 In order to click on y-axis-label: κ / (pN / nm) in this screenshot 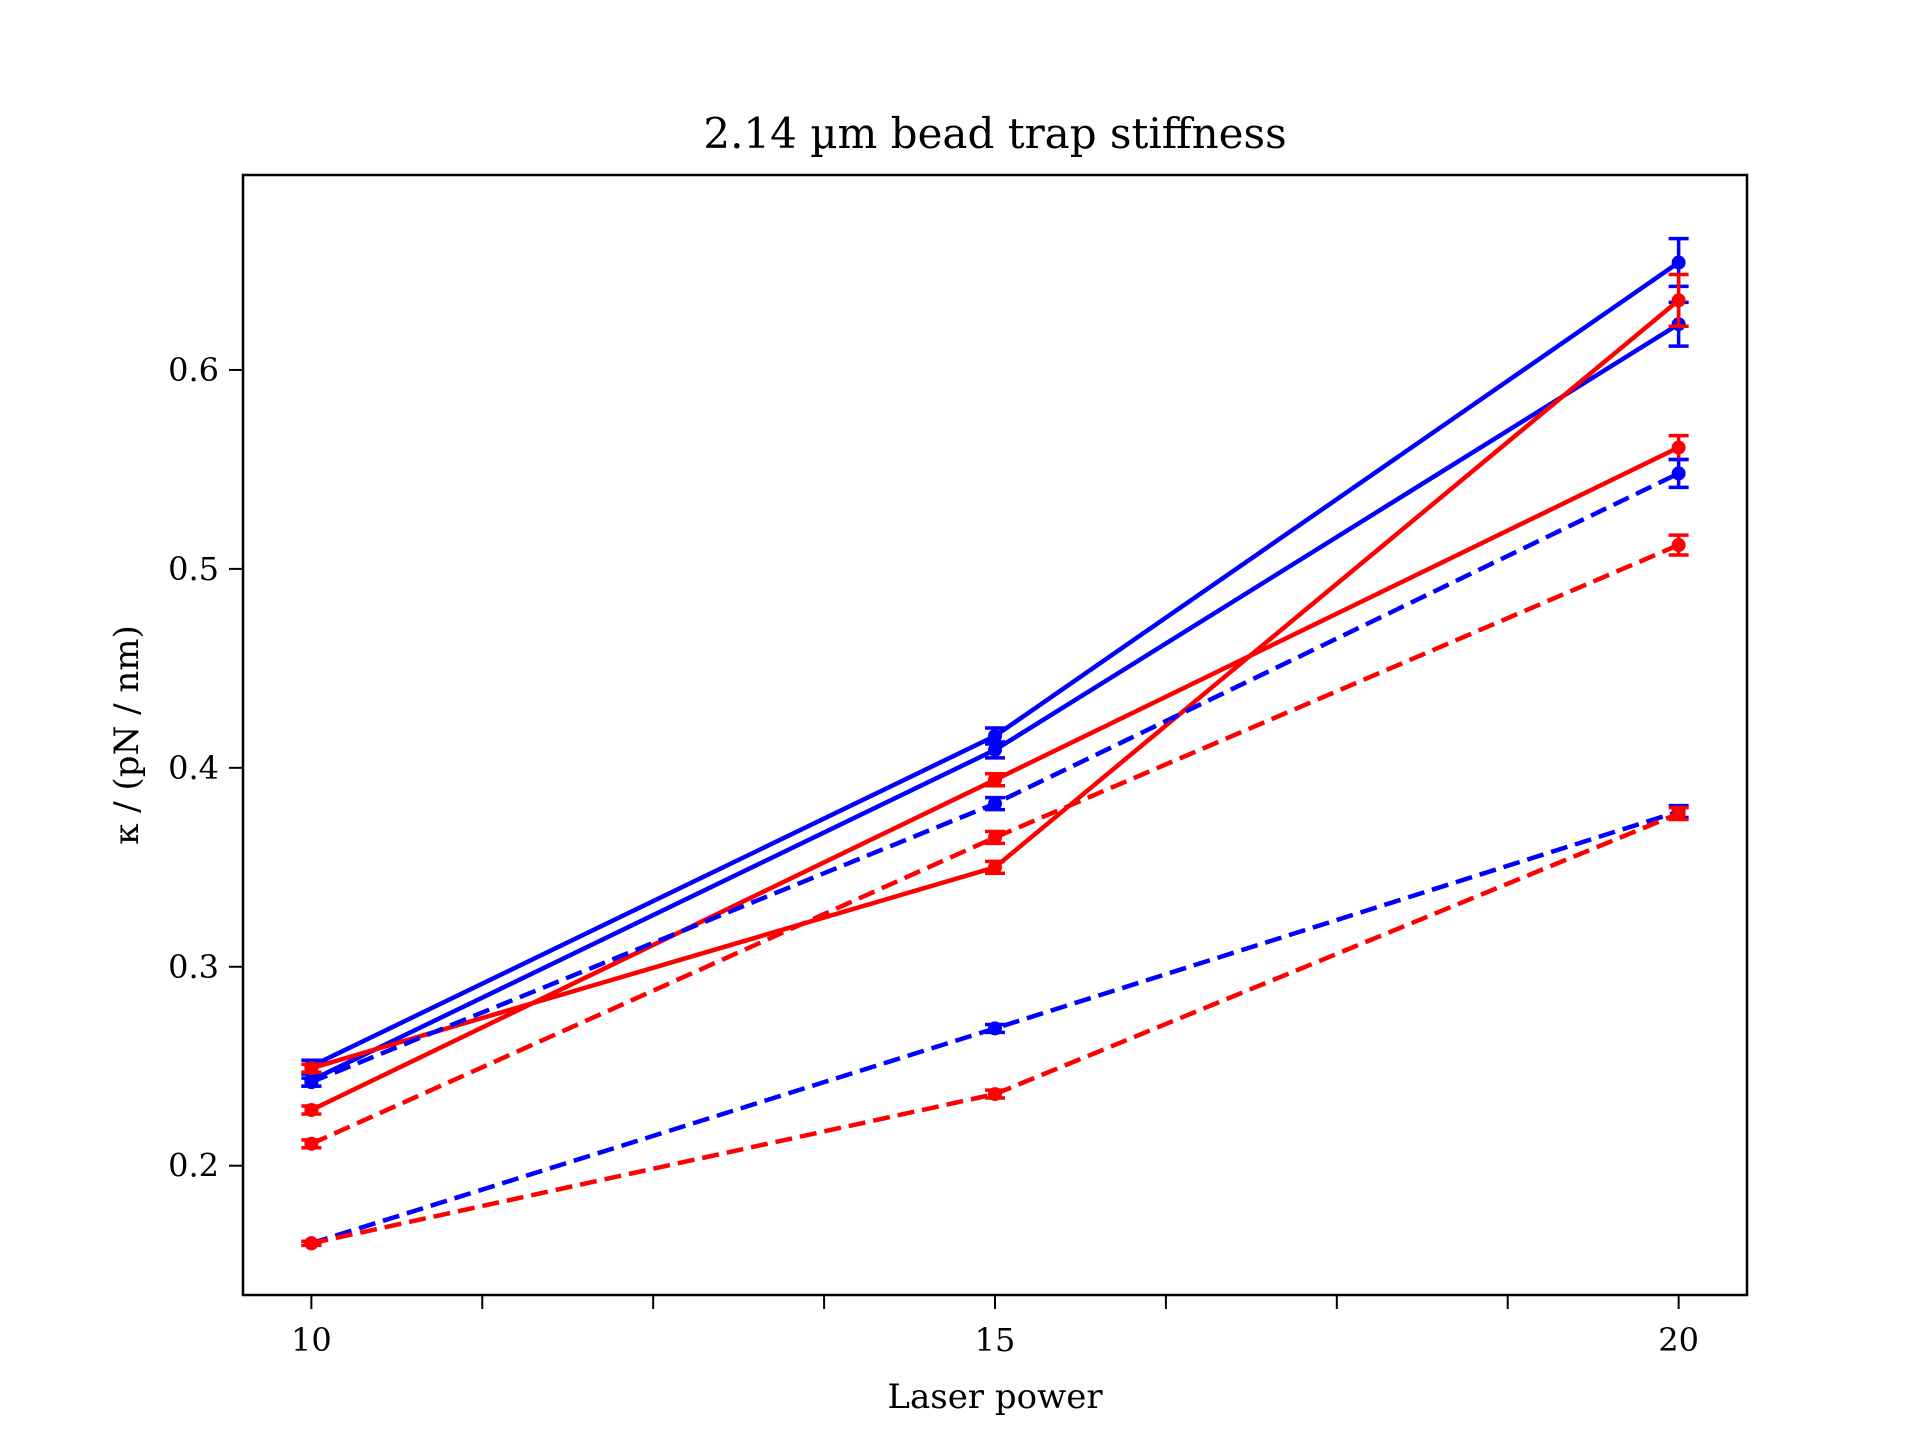, I will do `click(127, 735)`.